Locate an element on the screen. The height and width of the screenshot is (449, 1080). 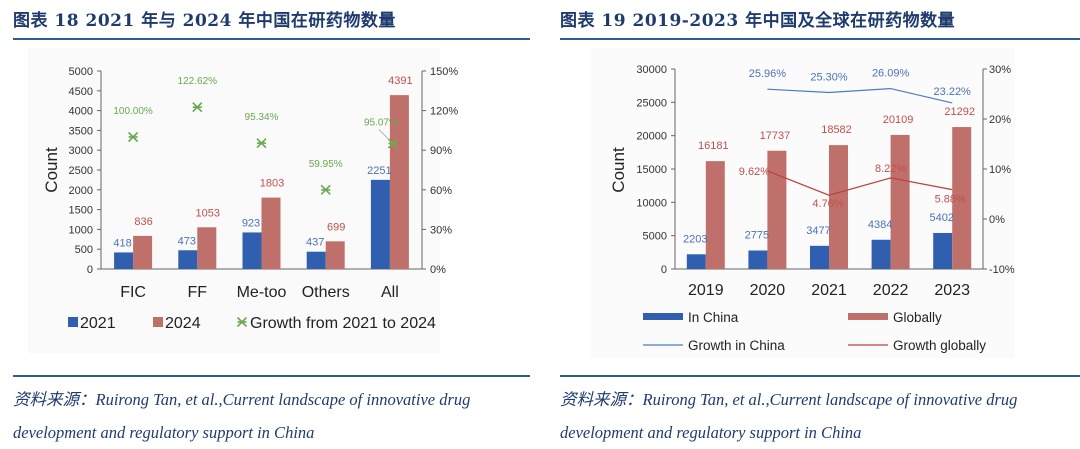
y-tick-label-right: 20% is located at coordinates (1000, 120).